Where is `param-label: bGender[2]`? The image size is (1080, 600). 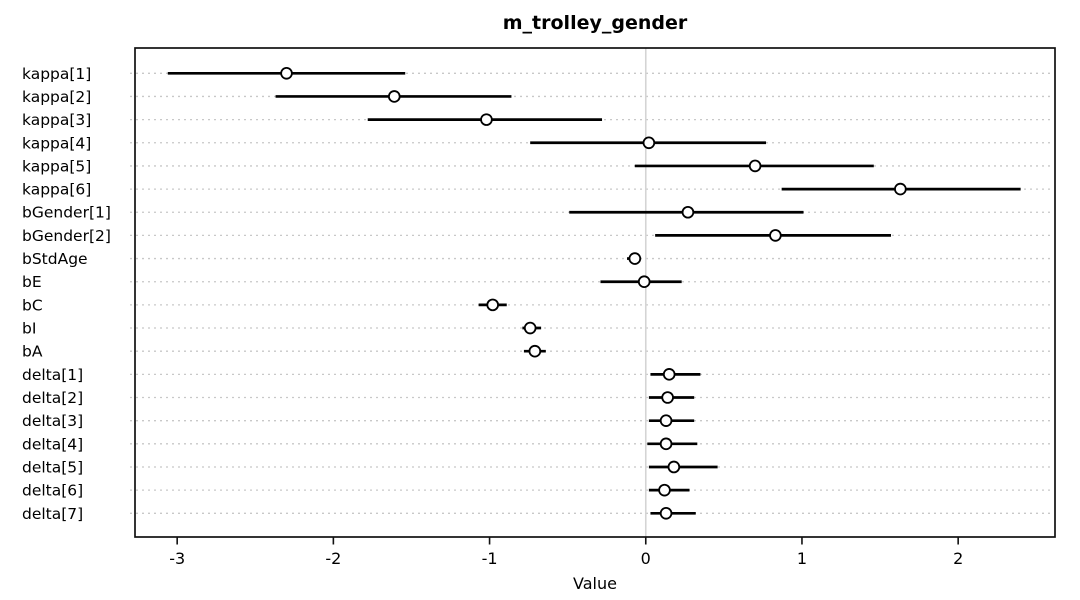 param-label: bGender[2] is located at coordinates (66, 236).